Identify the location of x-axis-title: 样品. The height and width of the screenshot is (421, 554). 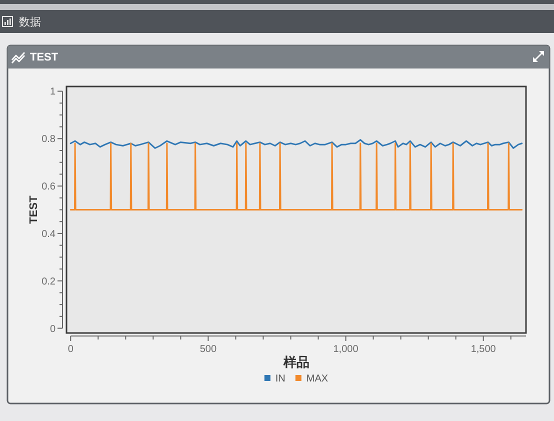
(296, 362).